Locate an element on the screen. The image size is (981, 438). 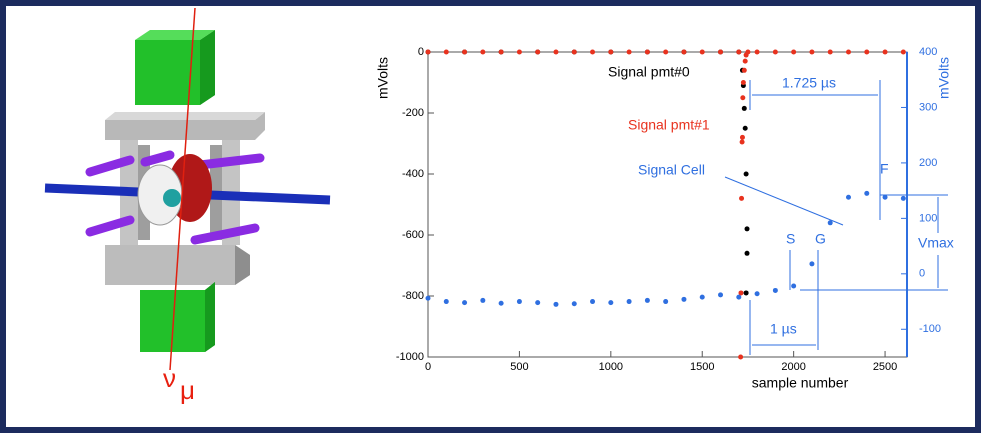
annotation-lines is located at coordinates (836, 217).